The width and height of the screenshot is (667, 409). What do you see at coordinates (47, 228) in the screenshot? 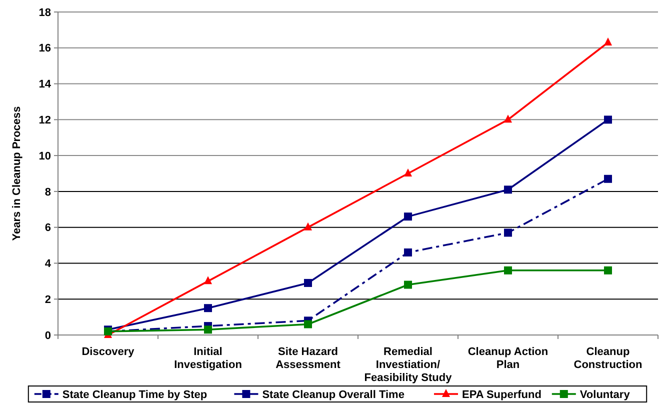
I see `y-tick-label: 6` at bounding box center [47, 228].